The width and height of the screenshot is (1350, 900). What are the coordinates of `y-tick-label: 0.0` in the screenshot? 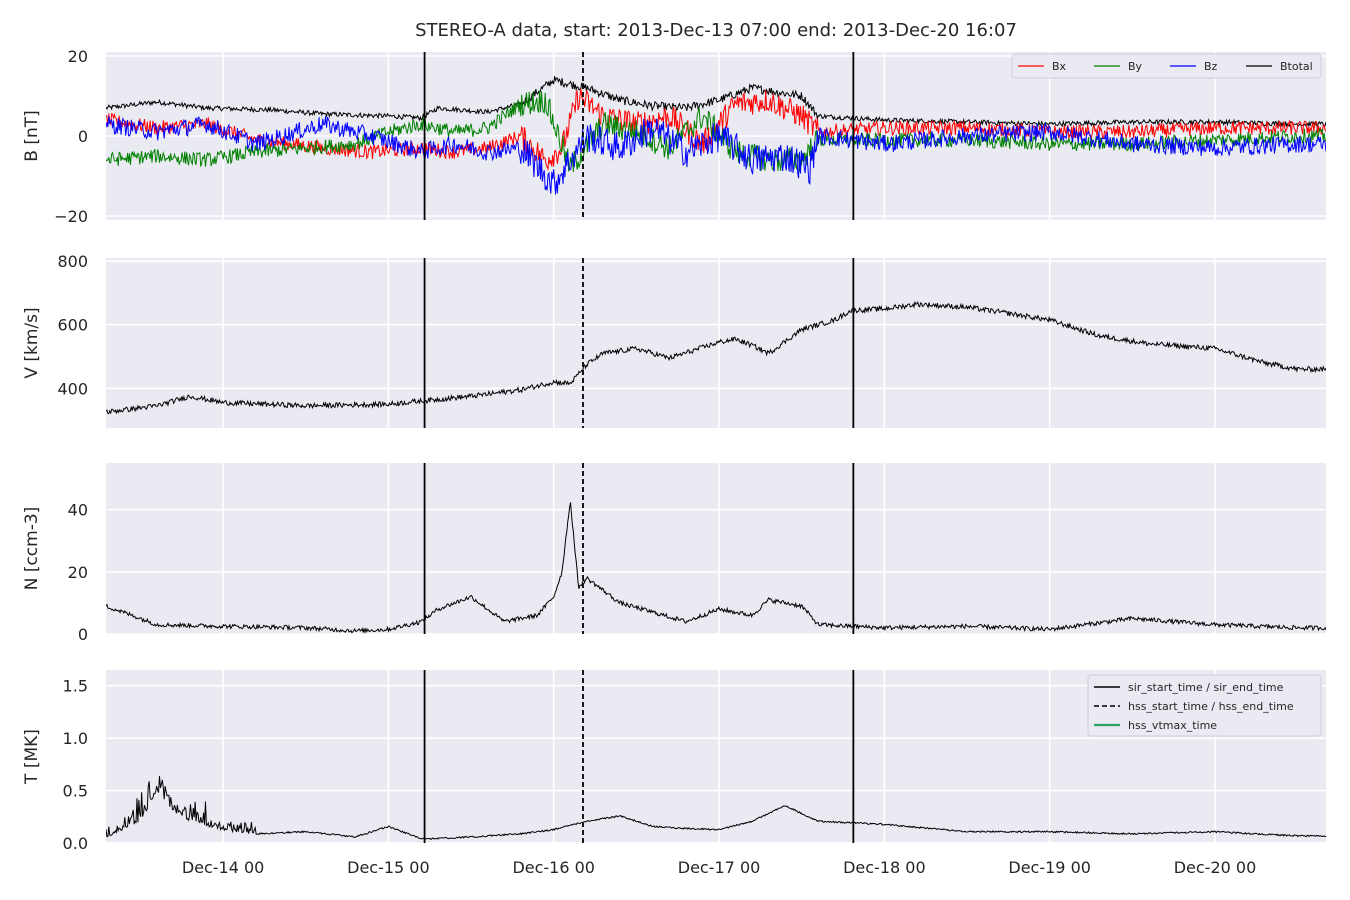 It's located at (75, 843).